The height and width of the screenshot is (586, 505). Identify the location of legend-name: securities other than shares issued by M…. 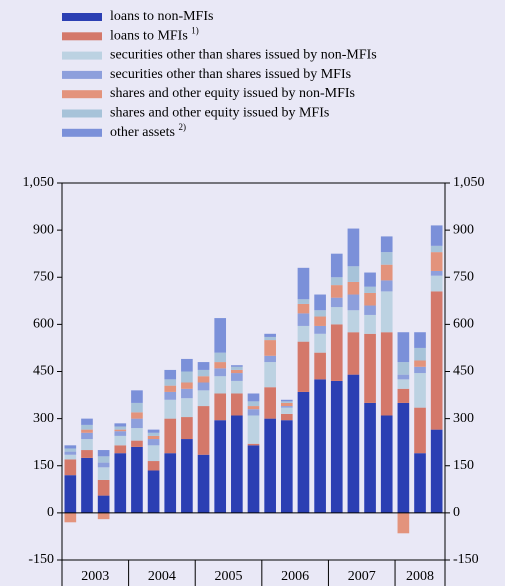
(230, 74).